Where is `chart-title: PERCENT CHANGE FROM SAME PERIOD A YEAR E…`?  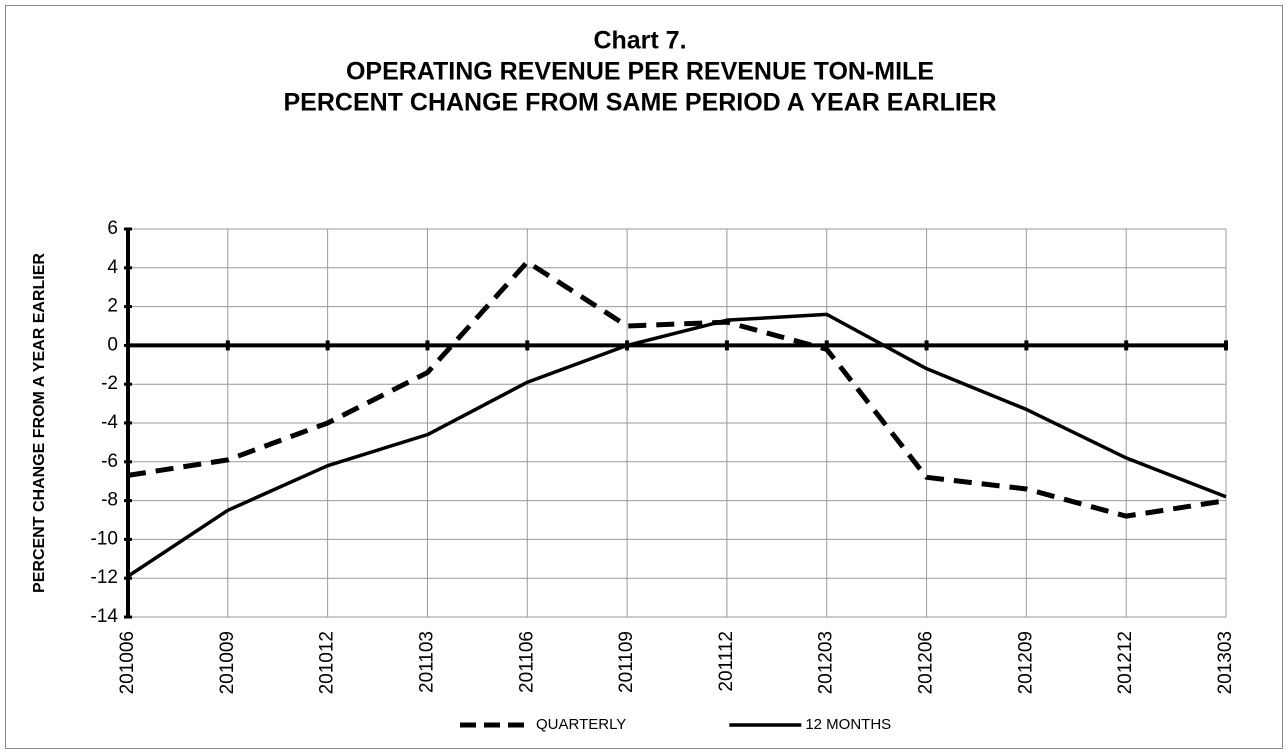
chart-title: PERCENT CHANGE FROM SAME PERIOD A YEAR E… is located at coordinates (639, 103).